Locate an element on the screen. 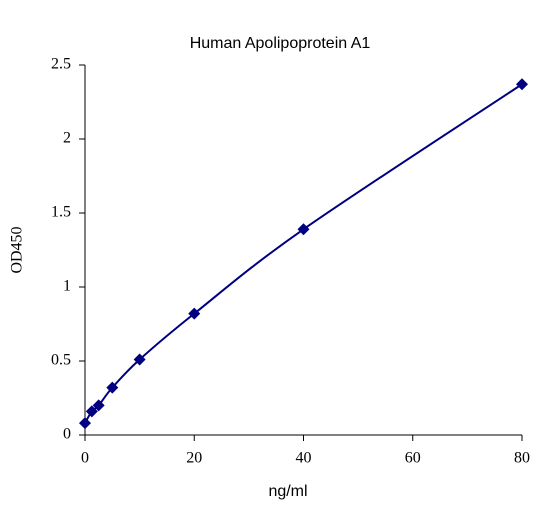 The width and height of the screenshot is (558, 507). y-tick-label: 2.5 is located at coordinates (61, 64).